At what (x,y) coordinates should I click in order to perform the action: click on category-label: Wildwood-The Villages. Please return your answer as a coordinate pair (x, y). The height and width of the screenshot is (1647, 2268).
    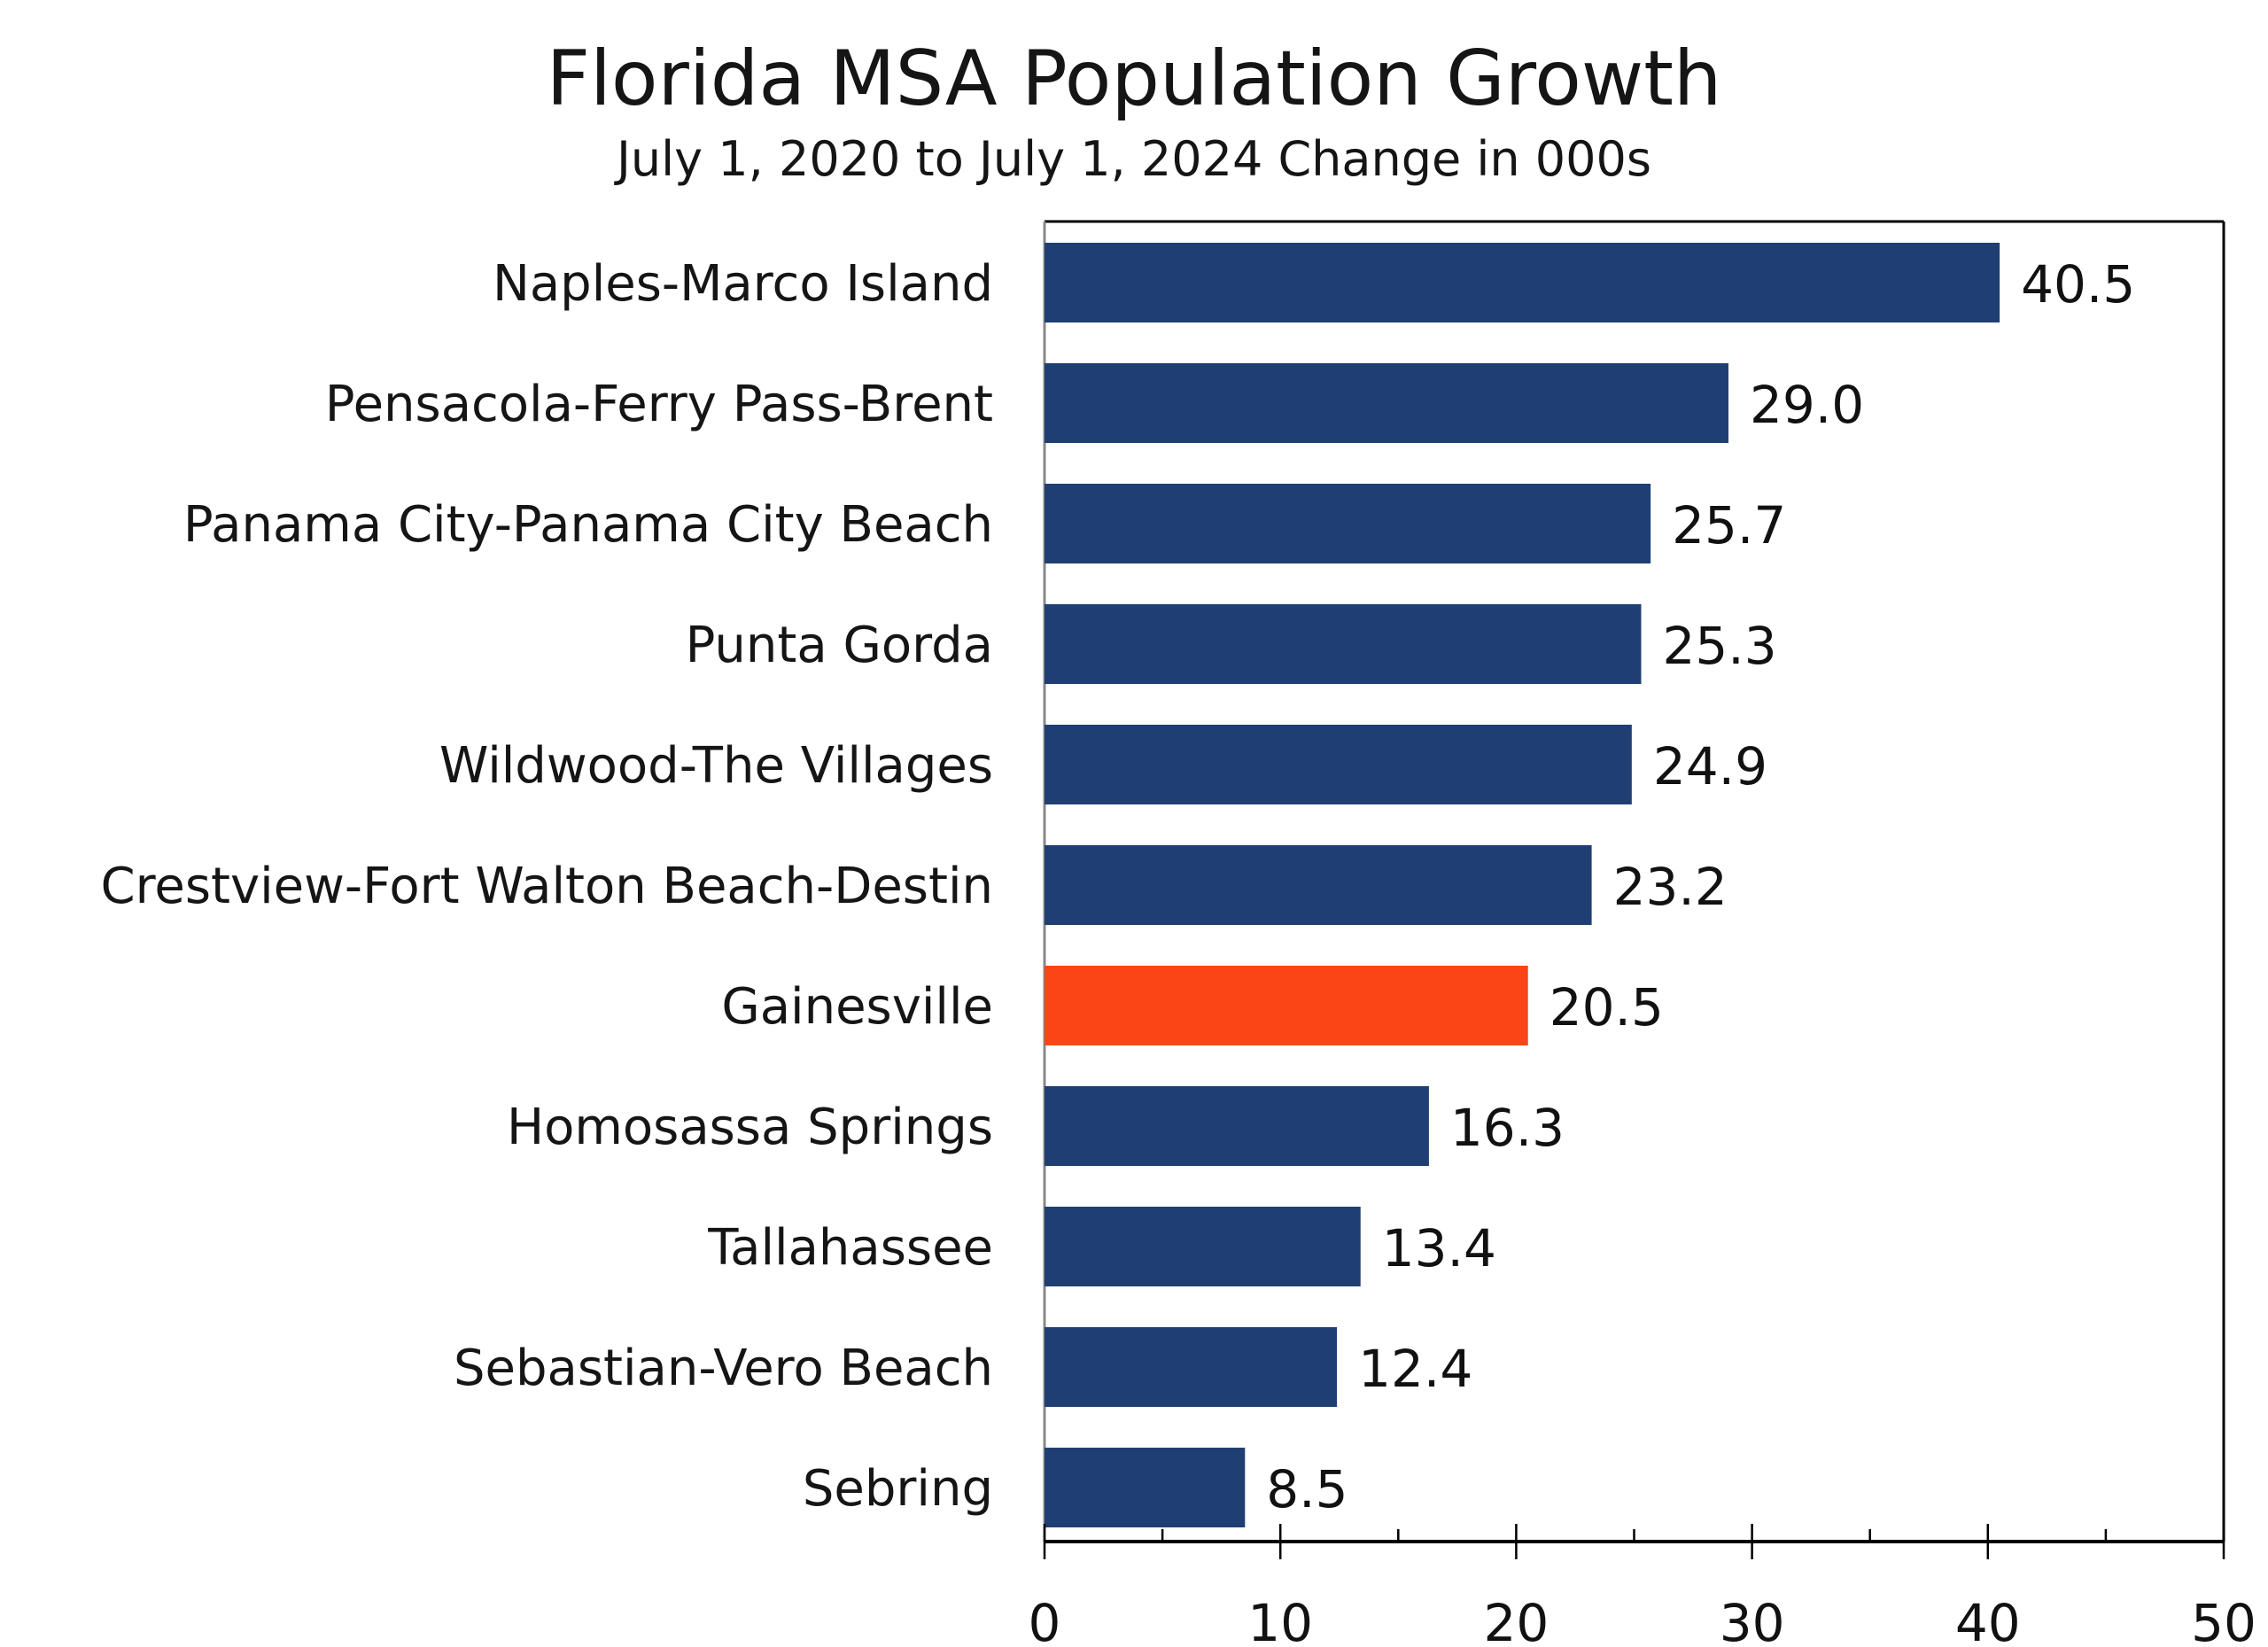
    Looking at the image, I should click on (716, 766).